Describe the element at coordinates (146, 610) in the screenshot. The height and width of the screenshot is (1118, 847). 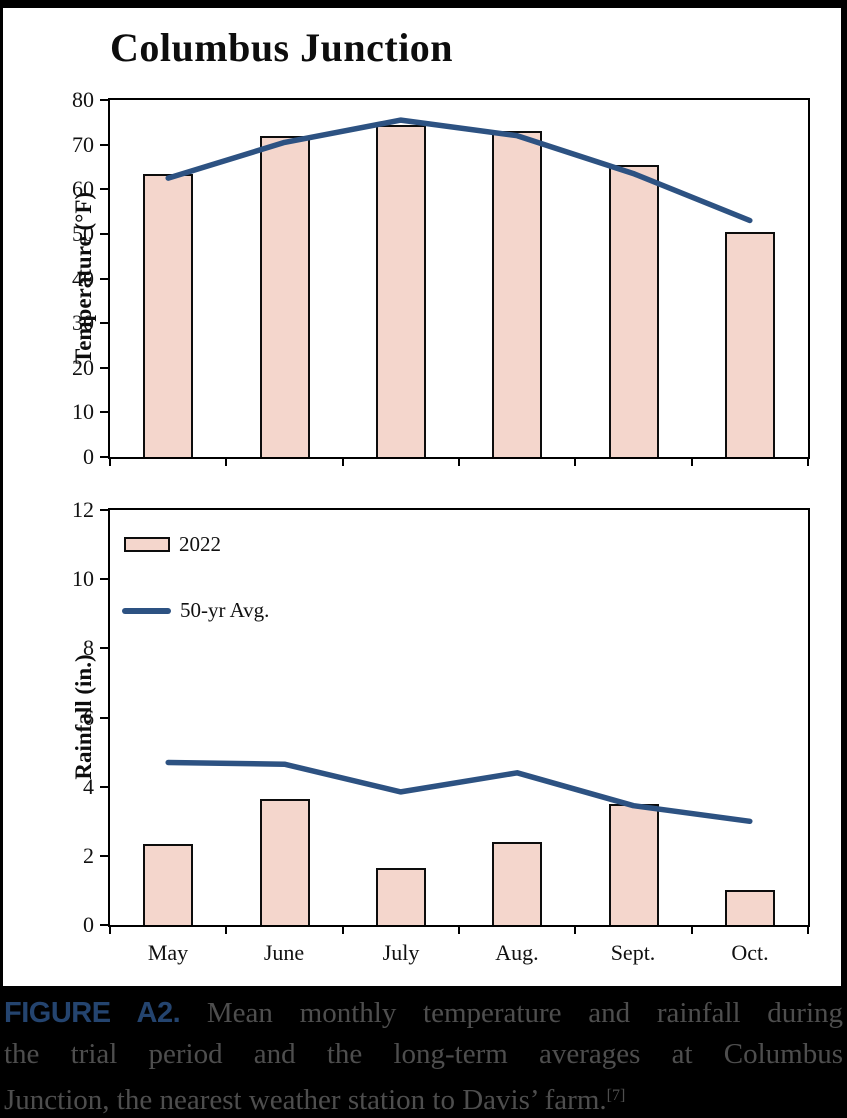
I see `legend-50yr-line-swatch` at that location.